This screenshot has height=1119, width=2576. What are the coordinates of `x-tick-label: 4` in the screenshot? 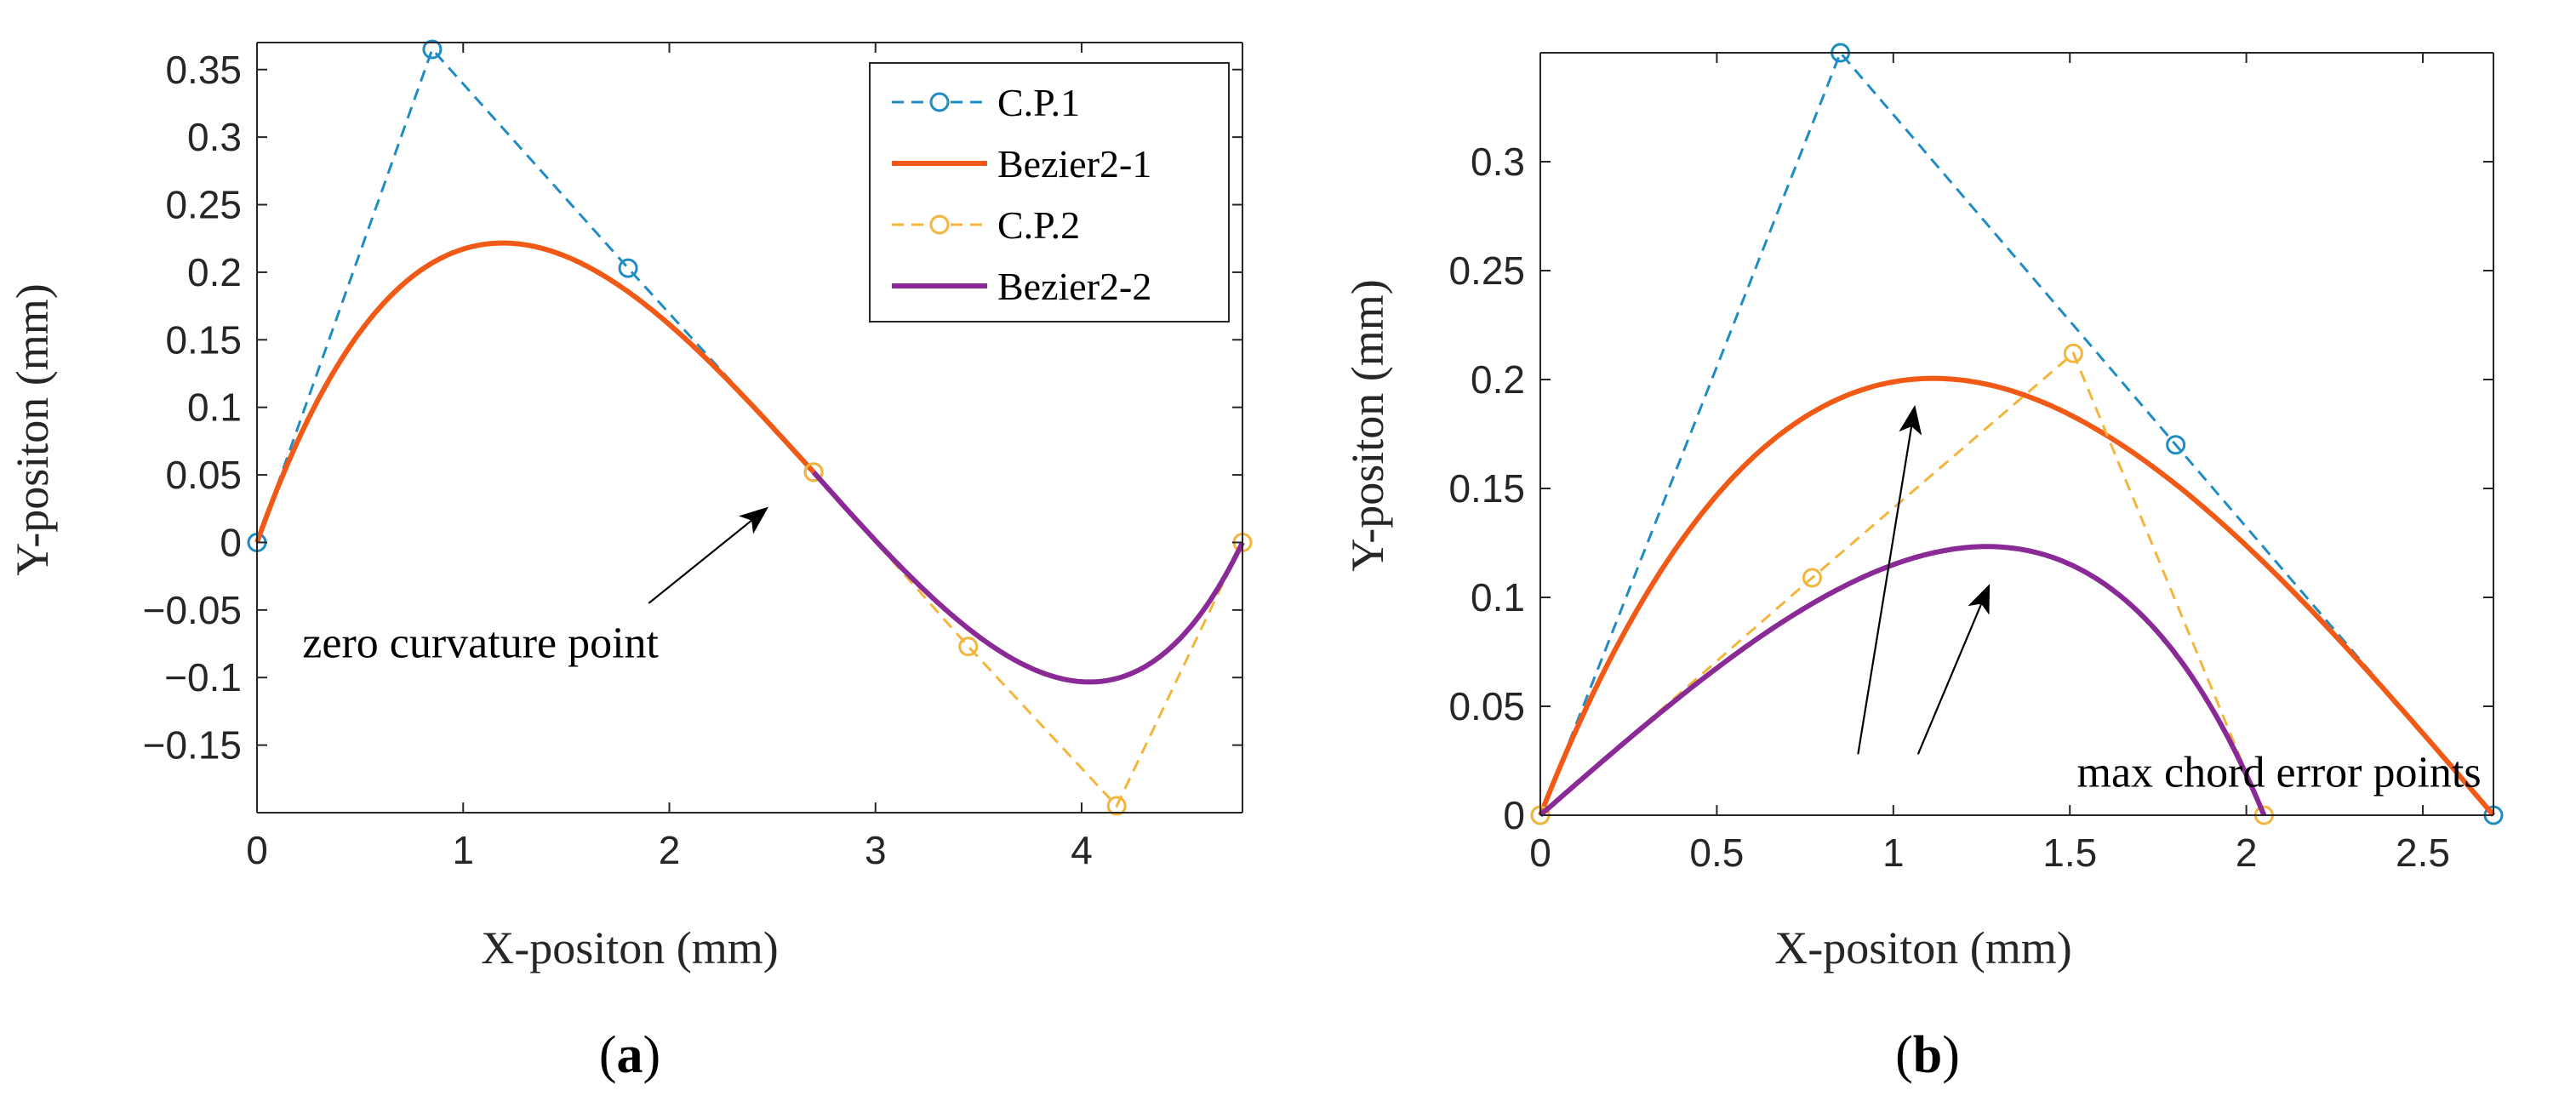 It's located at (1082, 850).